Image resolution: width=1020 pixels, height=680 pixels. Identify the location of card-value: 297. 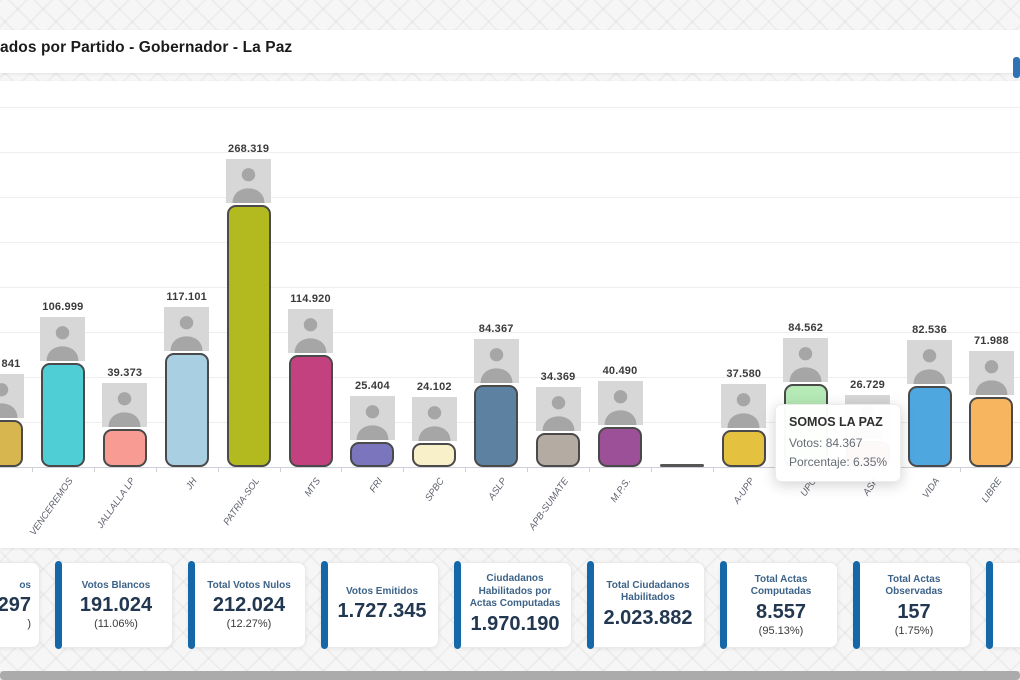
(15, 605).